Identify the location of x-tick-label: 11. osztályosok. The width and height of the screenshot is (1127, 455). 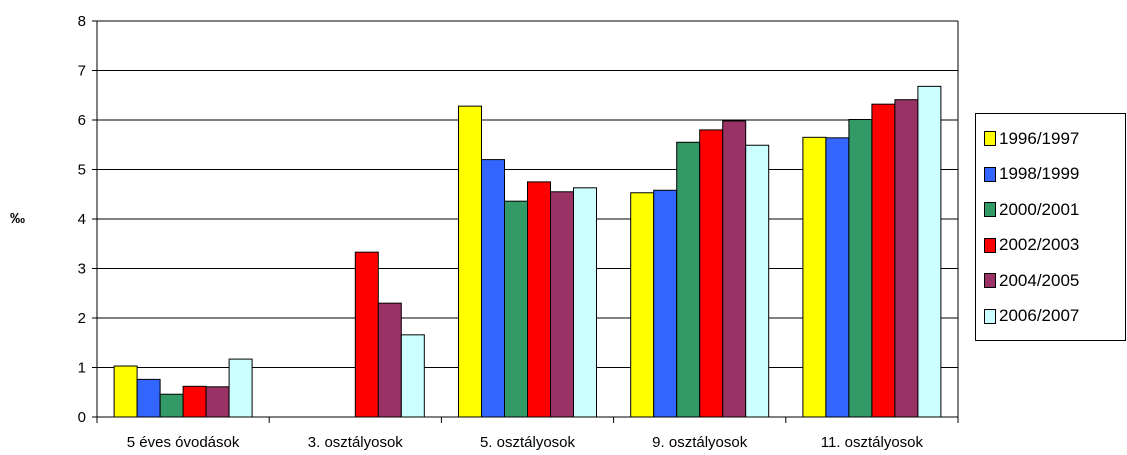
(872, 442).